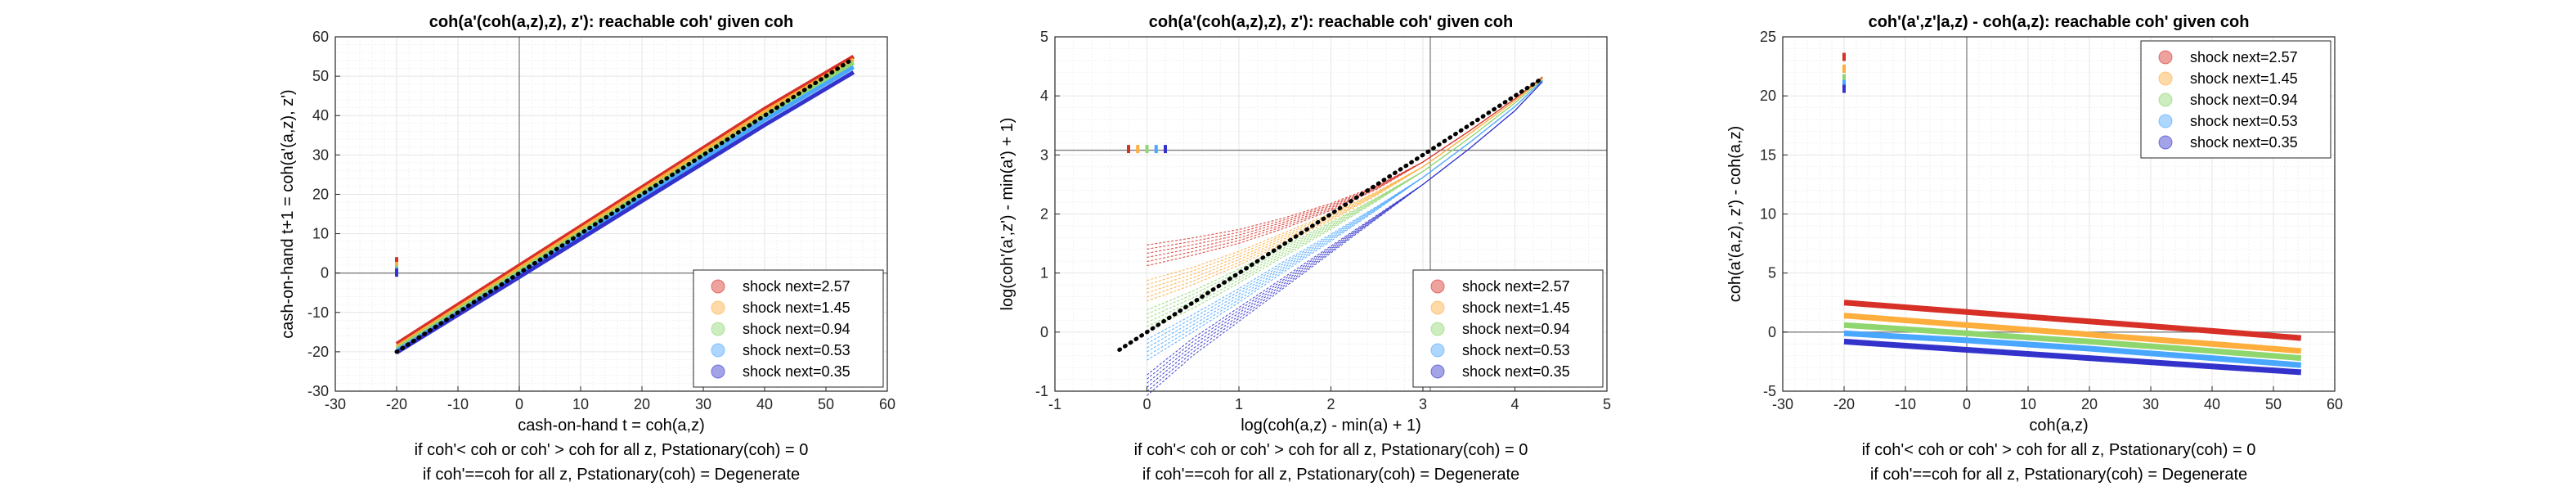 The image size is (2576, 491). I want to click on y-tick-label: -30, so click(318, 391).